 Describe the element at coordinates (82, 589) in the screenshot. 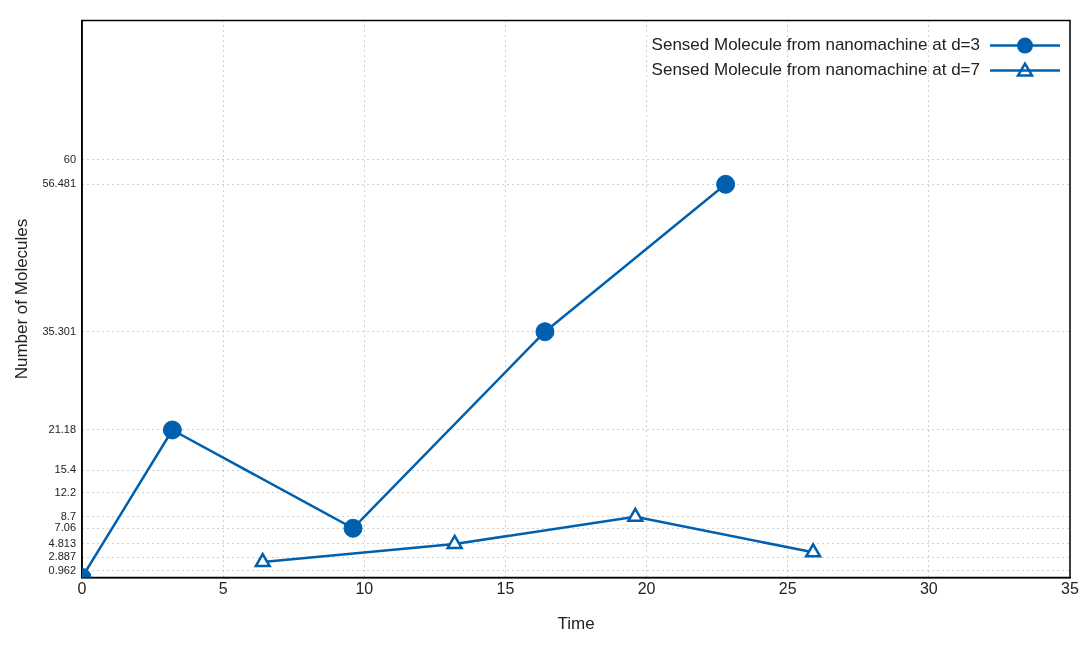

I see `x-tick-label: 0` at that location.